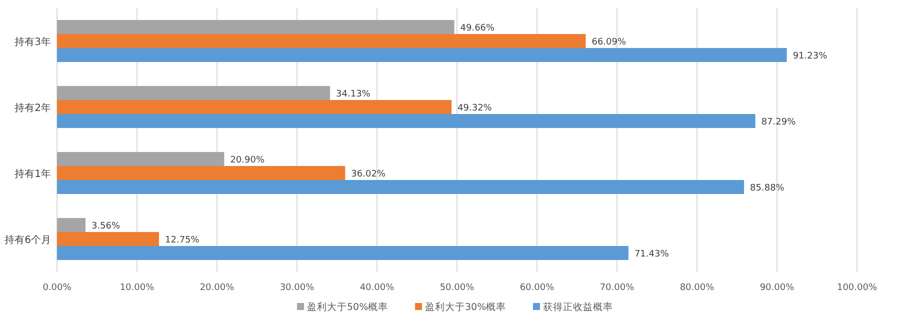  I want to click on x-tick-label: 0.00%, so click(57, 288).